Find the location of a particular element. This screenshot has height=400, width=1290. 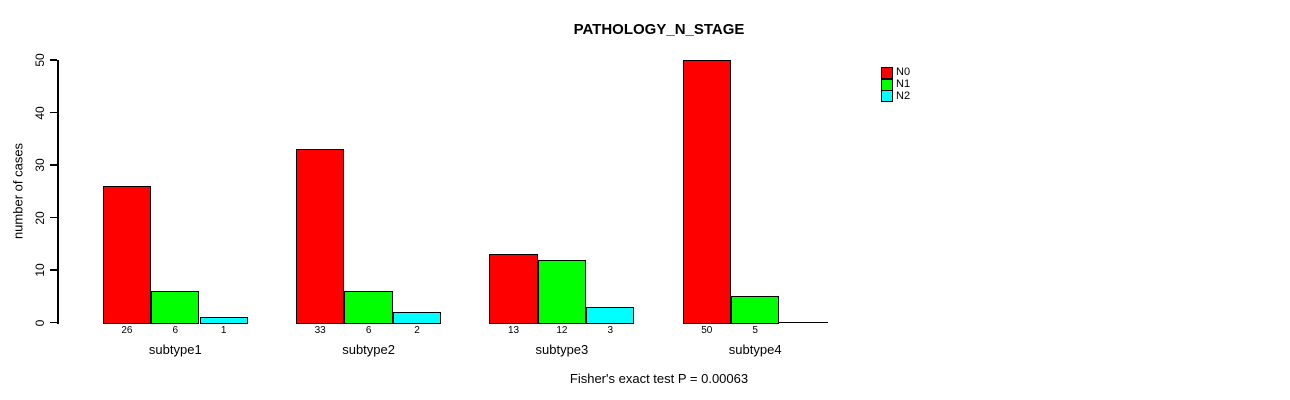

chart-title: PATHOLOGY_N_STAGE is located at coordinates (659, 29).